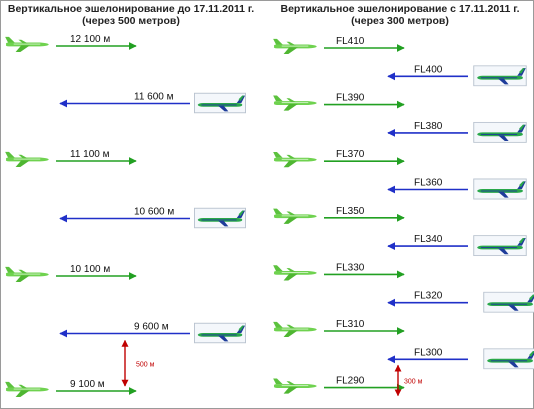  What do you see at coordinates (90, 269) in the screenshot?
I see `left-level-label-4: 10 100 м` at bounding box center [90, 269].